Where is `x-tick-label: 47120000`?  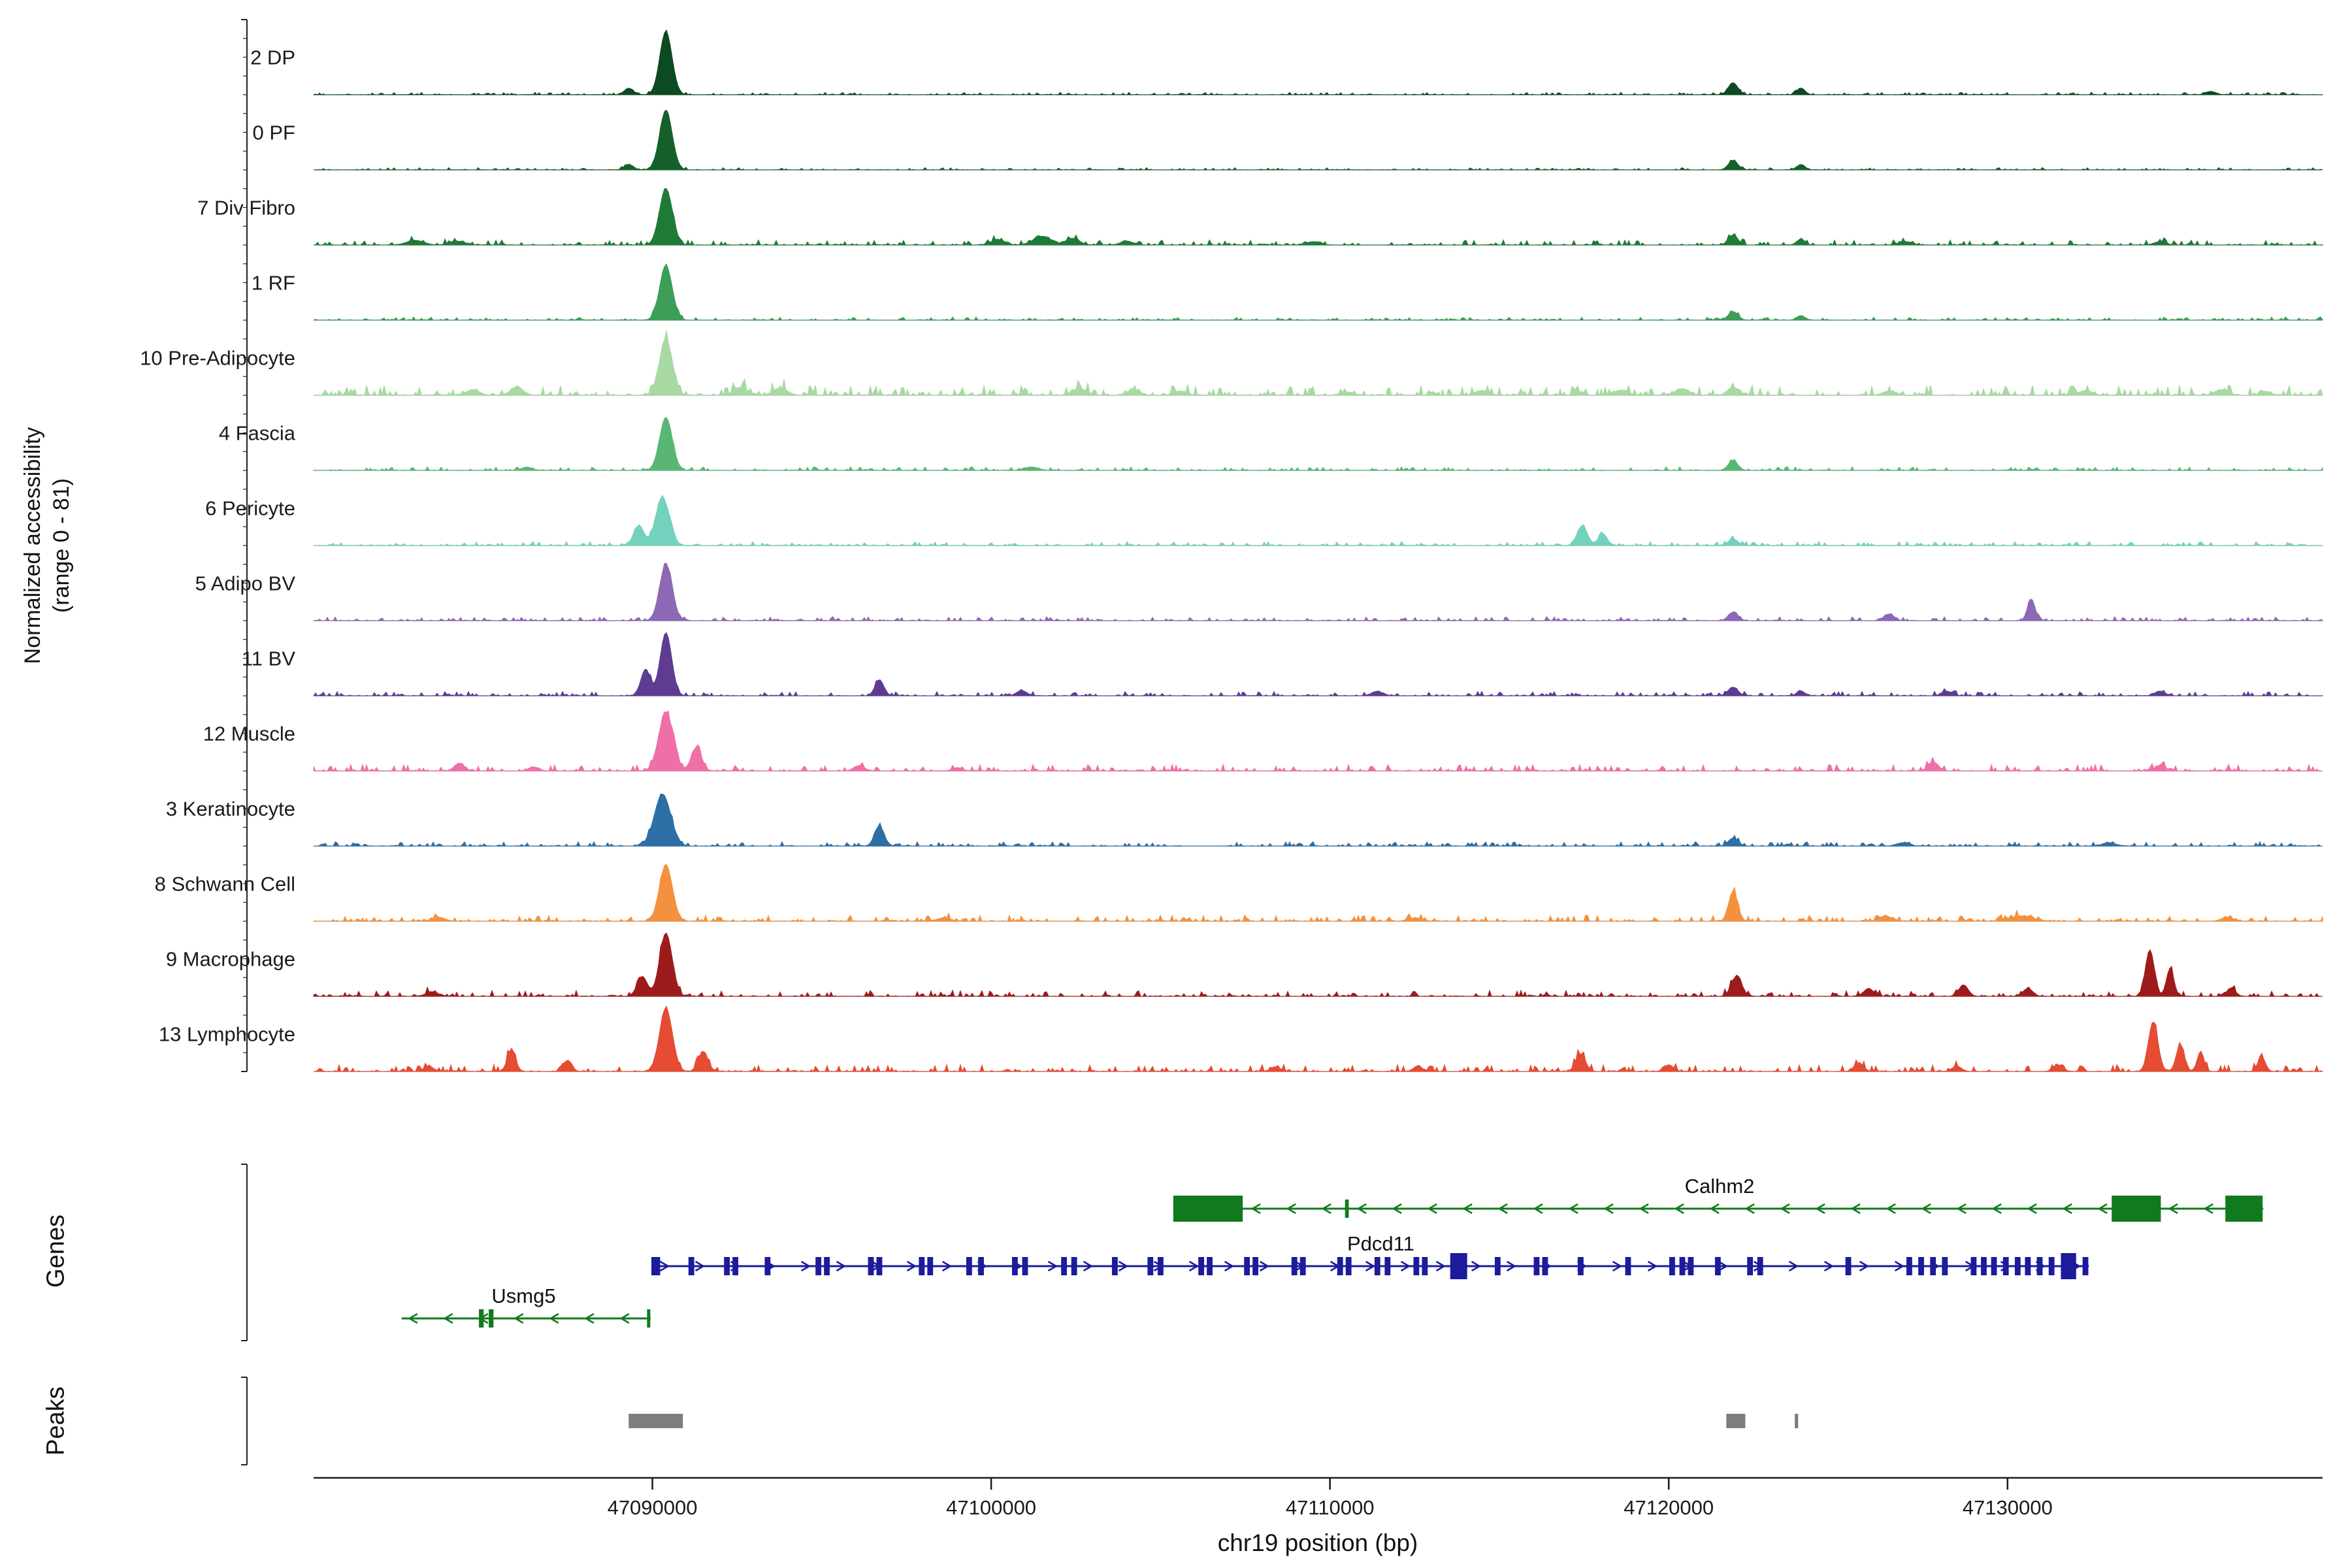
x-tick-label: 47120000 is located at coordinates (1669, 1507).